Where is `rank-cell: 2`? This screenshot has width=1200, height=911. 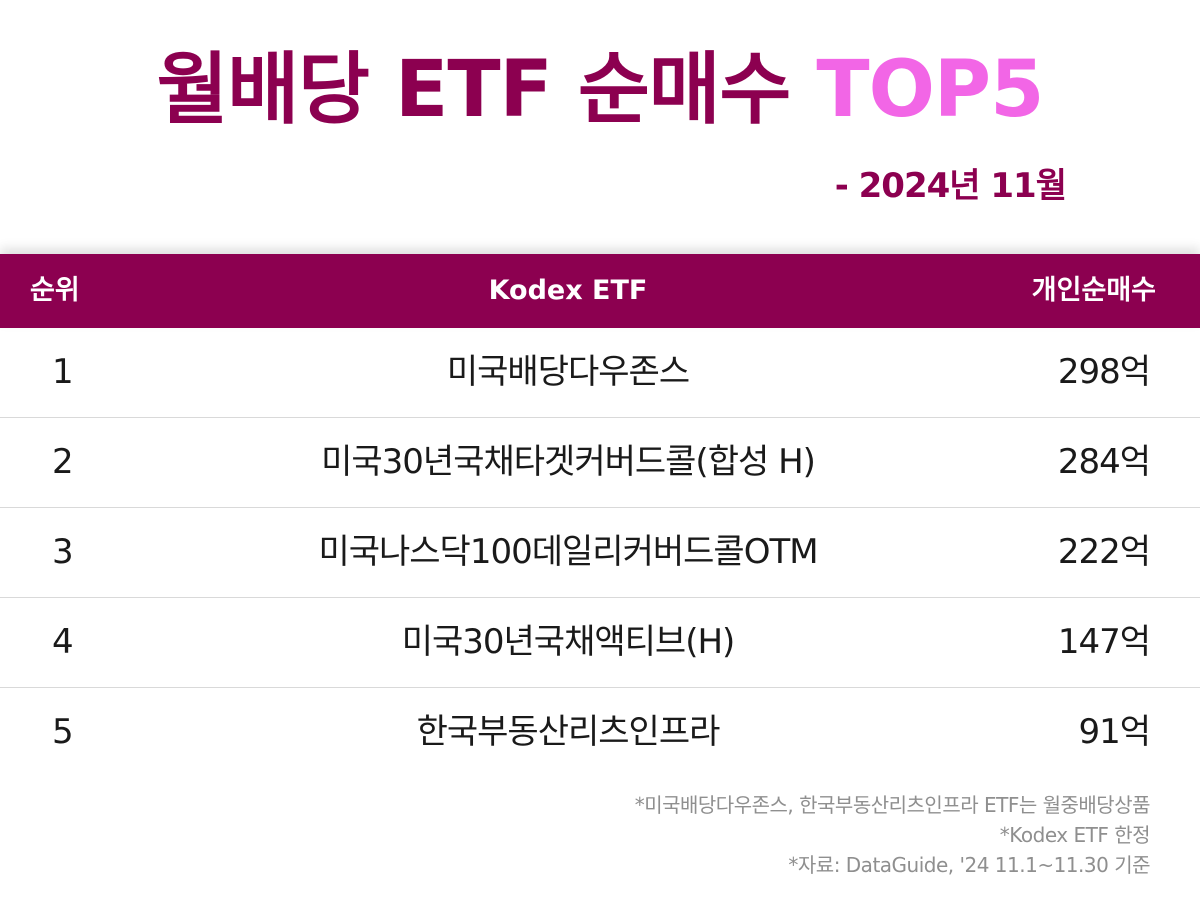 rank-cell: 2 is located at coordinates (63, 462).